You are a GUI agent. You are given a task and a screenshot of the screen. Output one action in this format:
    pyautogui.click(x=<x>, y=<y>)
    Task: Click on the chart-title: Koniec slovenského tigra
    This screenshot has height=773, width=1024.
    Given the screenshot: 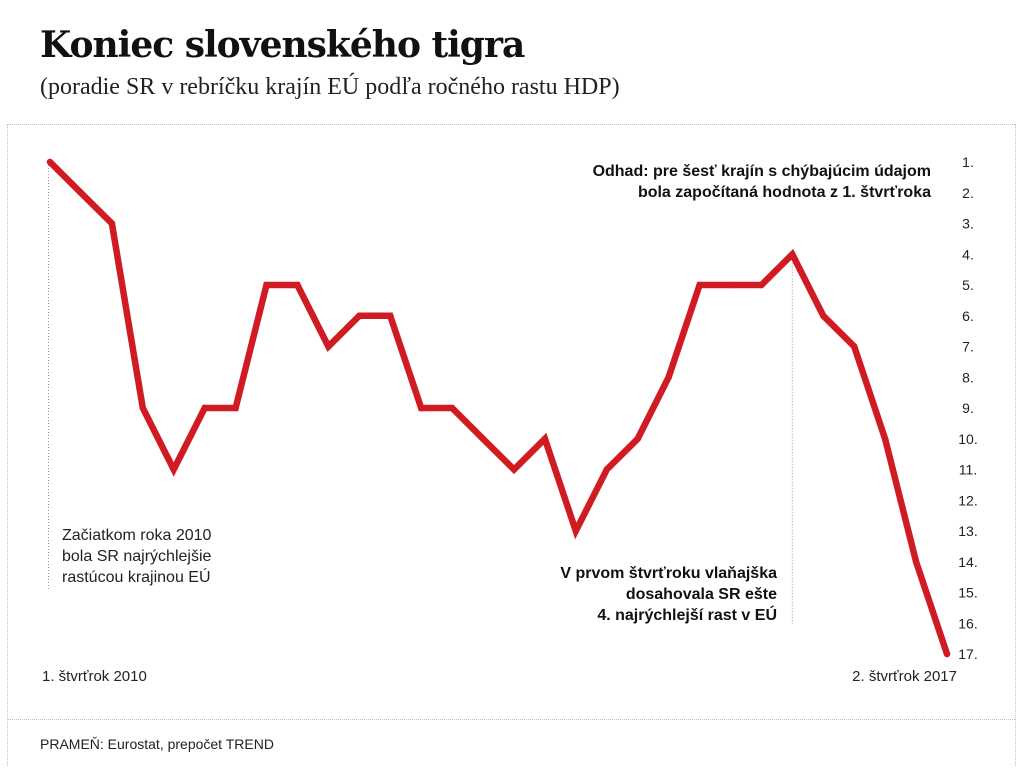 What is the action you would take?
    pyautogui.click(x=282, y=45)
    